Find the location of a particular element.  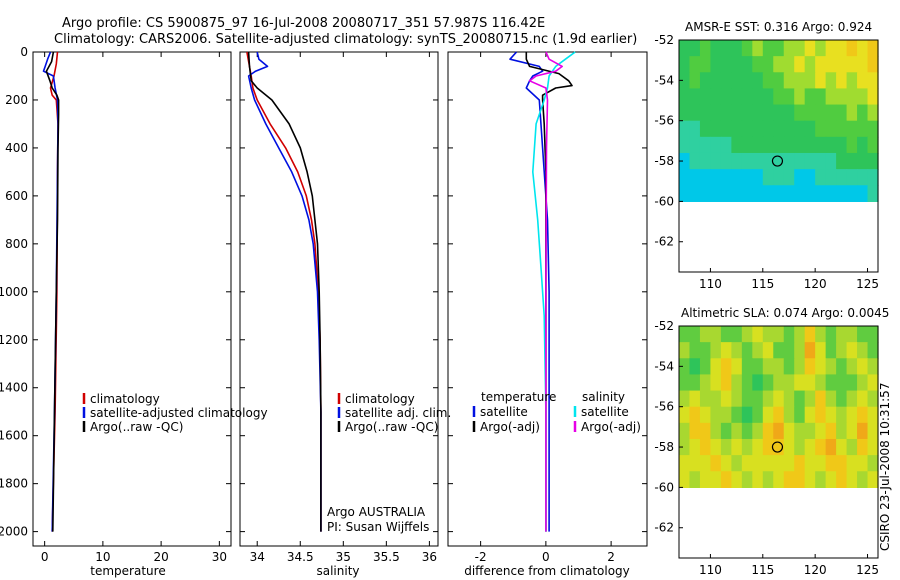

y-tick-label: 1800 is located at coordinates (14, 484).